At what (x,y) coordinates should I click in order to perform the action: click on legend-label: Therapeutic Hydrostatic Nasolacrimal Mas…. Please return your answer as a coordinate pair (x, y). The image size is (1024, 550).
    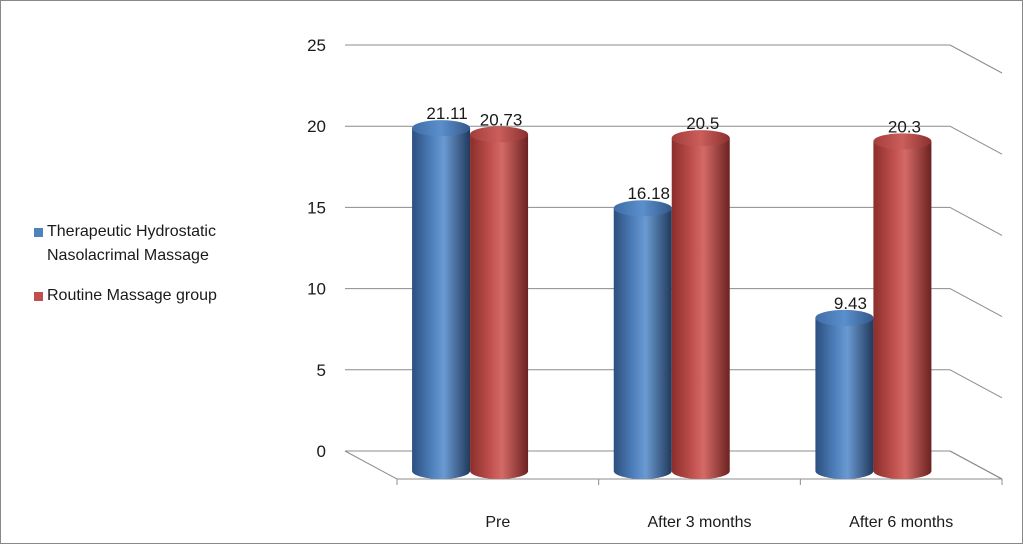
    Looking at the image, I should click on (131, 243).